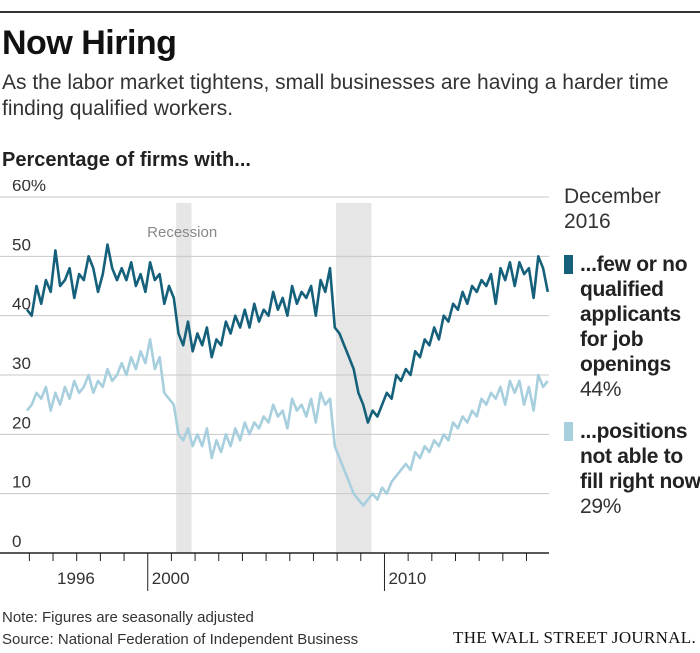 The image size is (700, 653). What do you see at coordinates (29, 187) in the screenshot?
I see `y-tick-label-60: 60%` at bounding box center [29, 187].